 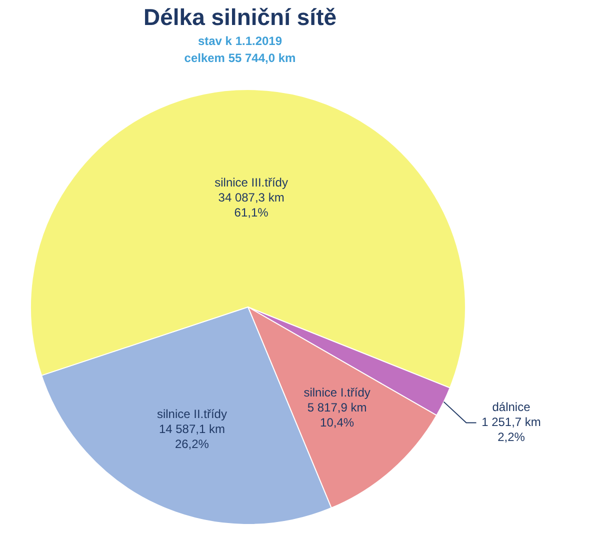 I want to click on data-label: 5 817,9 km 10,4%, so click(x=337, y=415).